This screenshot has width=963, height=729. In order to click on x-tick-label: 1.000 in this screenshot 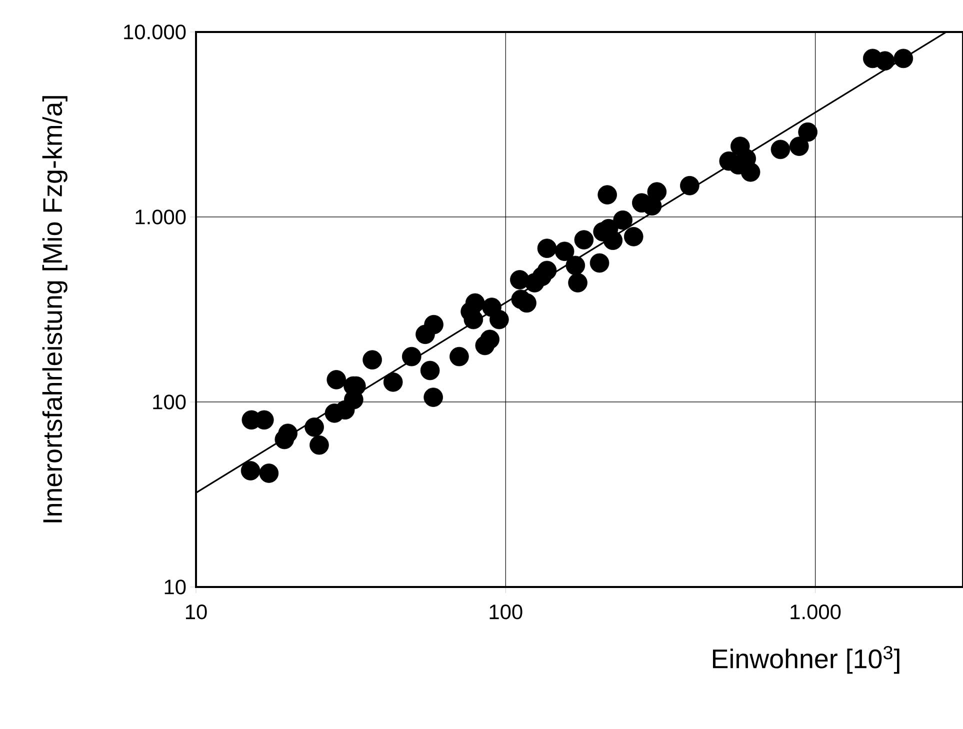, I will do `click(815, 612)`.